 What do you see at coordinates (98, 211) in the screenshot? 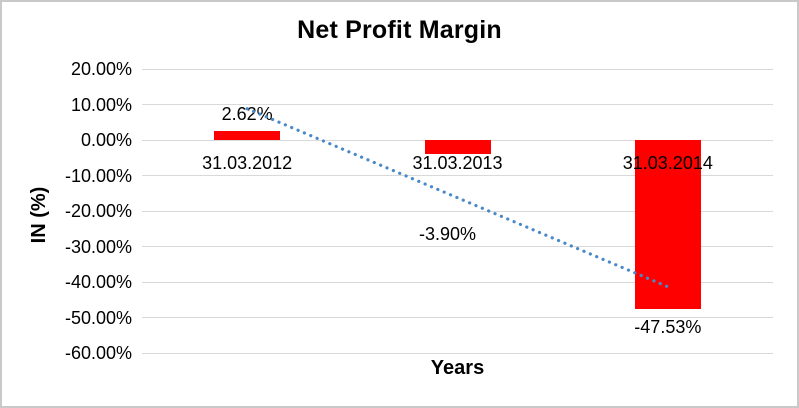
I see `y-axis-tick-label: -20.00%` at bounding box center [98, 211].